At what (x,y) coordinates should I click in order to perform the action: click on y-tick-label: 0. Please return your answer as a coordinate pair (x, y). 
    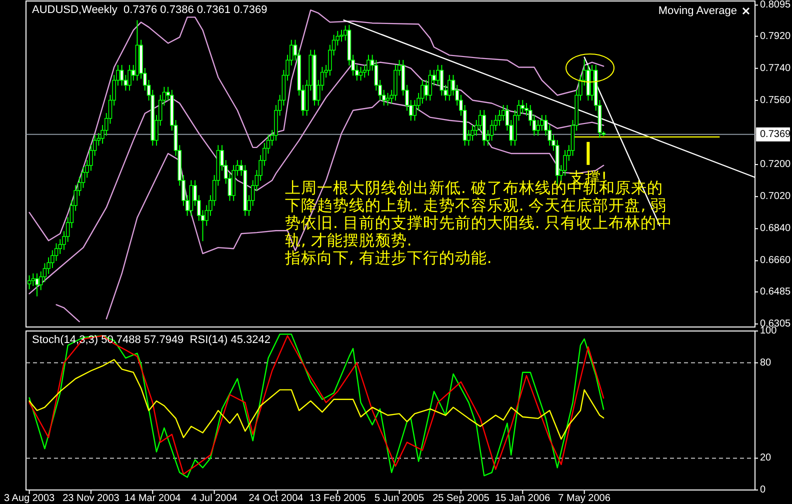
    Looking at the image, I should click on (763, 490).